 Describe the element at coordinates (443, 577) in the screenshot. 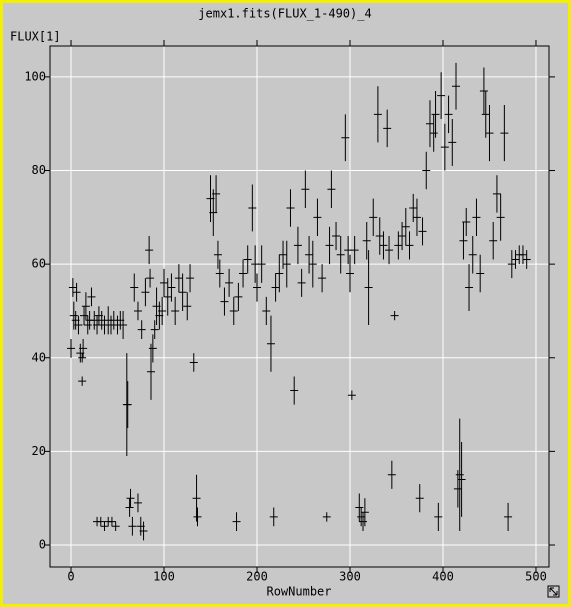

I see `x-tick-label: 400` at that location.